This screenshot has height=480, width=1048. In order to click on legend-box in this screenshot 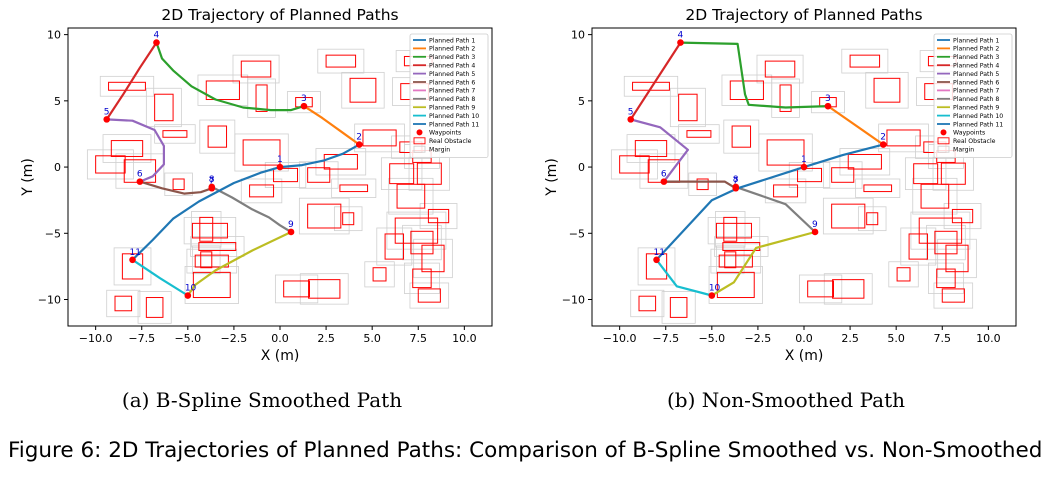, I will do `click(973, 95)`.